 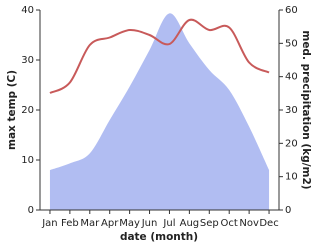 I want to click on x-axis-label: date (month), so click(x=159, y=237).